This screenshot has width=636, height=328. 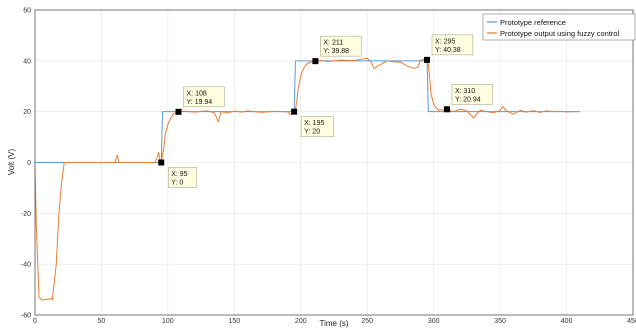 What do you see at coordinates (301, 321) in the screenshot?
I see `x-tick-label: 200` at bounding box center [301, 321].